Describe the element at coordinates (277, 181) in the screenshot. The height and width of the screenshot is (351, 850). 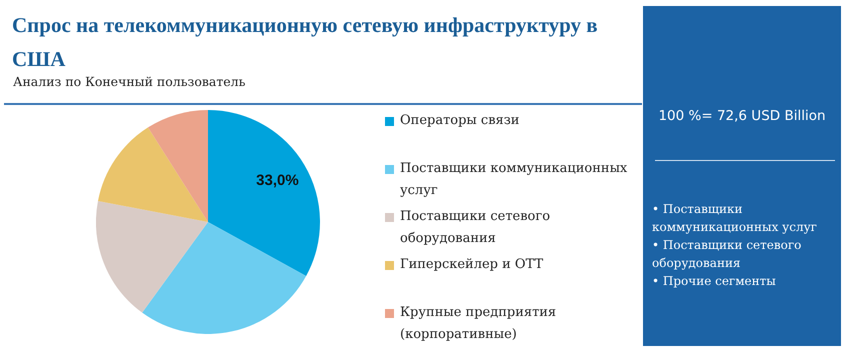
I see `data-label: 33,0%` at that location.